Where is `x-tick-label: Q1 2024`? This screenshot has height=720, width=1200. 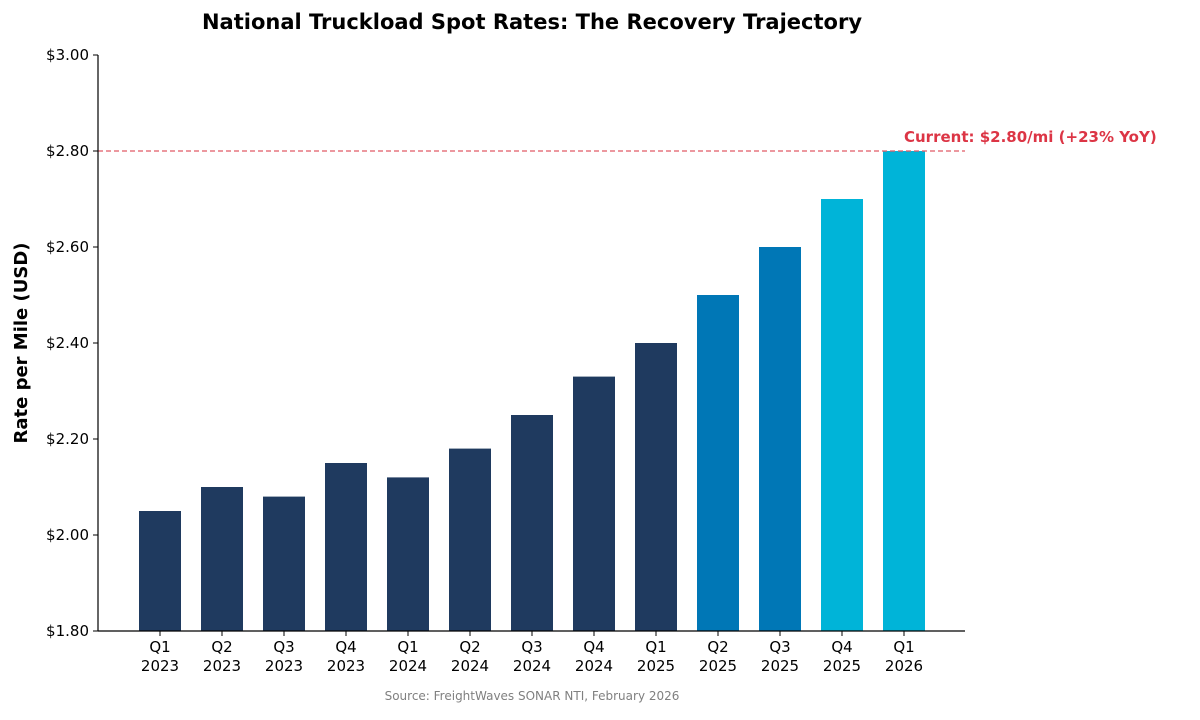
x-tick-label: Q1 2024 is located at coordinates (408, 656).